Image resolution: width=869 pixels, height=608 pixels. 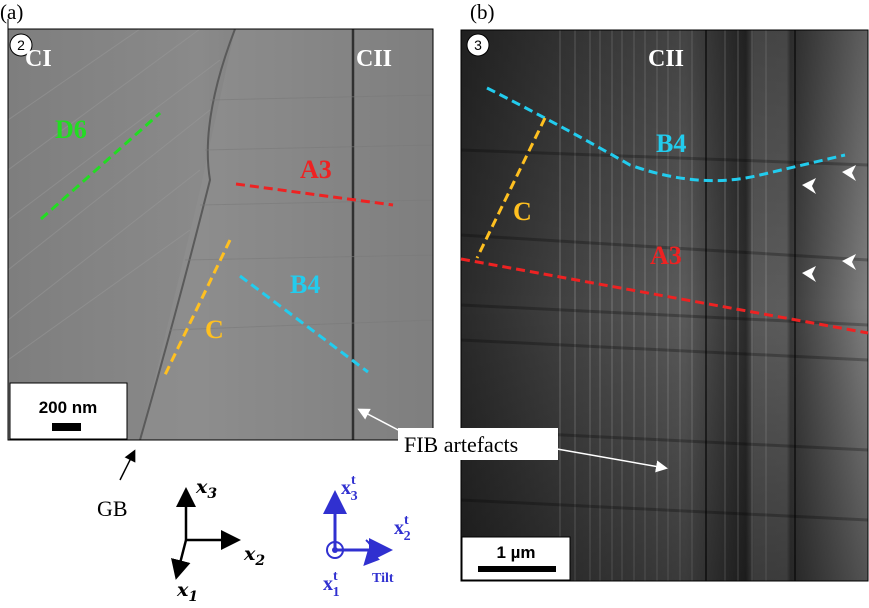 I want to click on tilt-axes: xt 3 xt 2 xt 1 Tilt, so click(x=367, y=536).